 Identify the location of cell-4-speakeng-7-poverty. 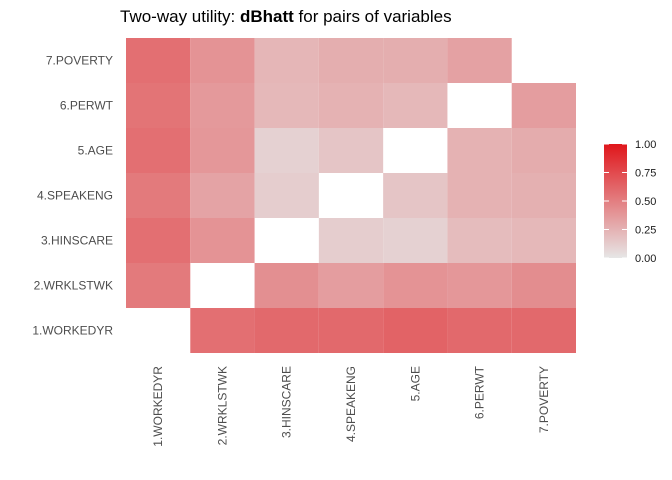
(351, 60).